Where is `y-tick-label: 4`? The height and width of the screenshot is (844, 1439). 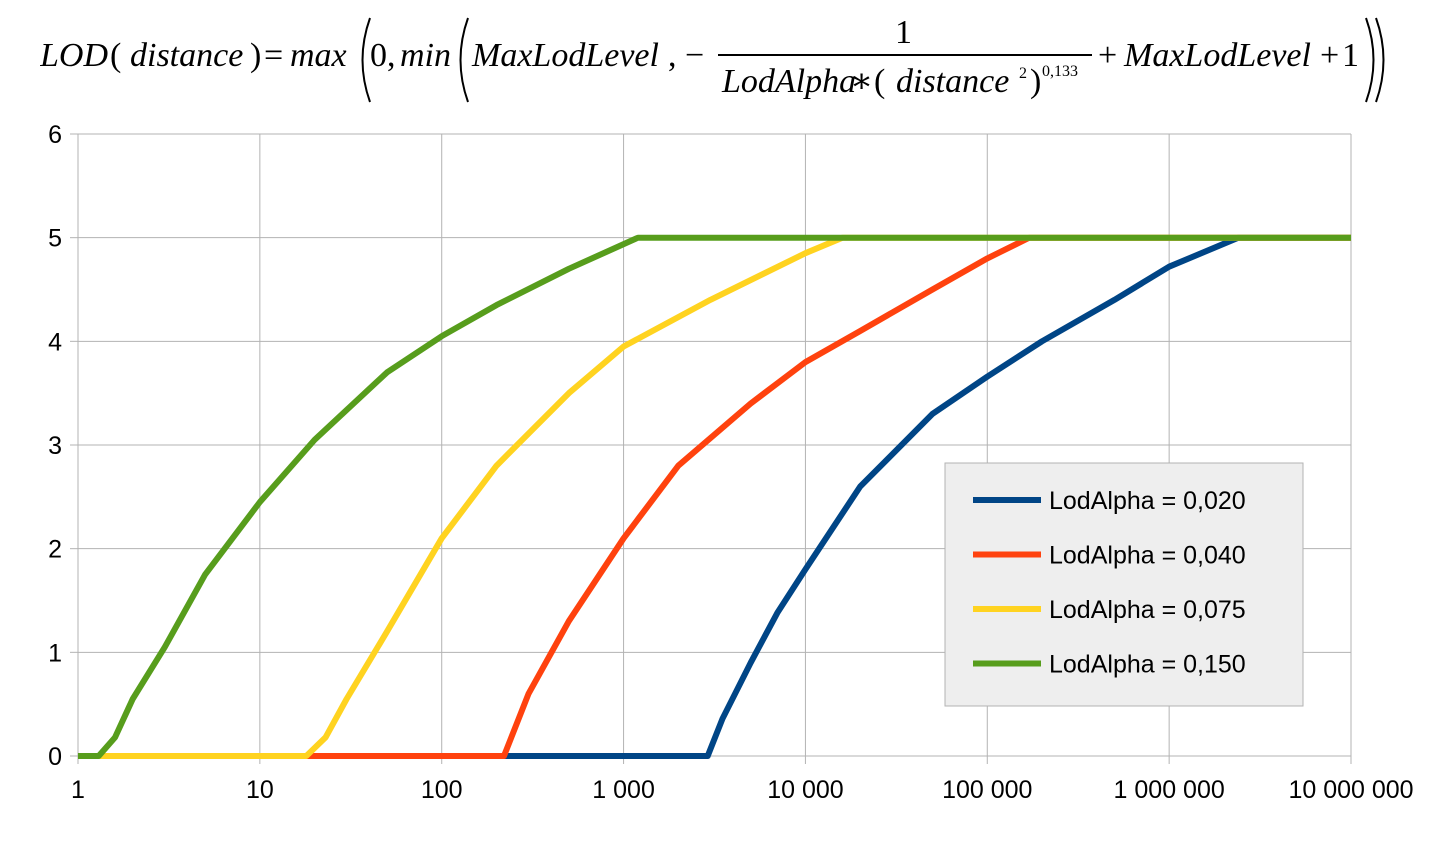
y-tick-label: 4 is located at coordinates (55, 342).